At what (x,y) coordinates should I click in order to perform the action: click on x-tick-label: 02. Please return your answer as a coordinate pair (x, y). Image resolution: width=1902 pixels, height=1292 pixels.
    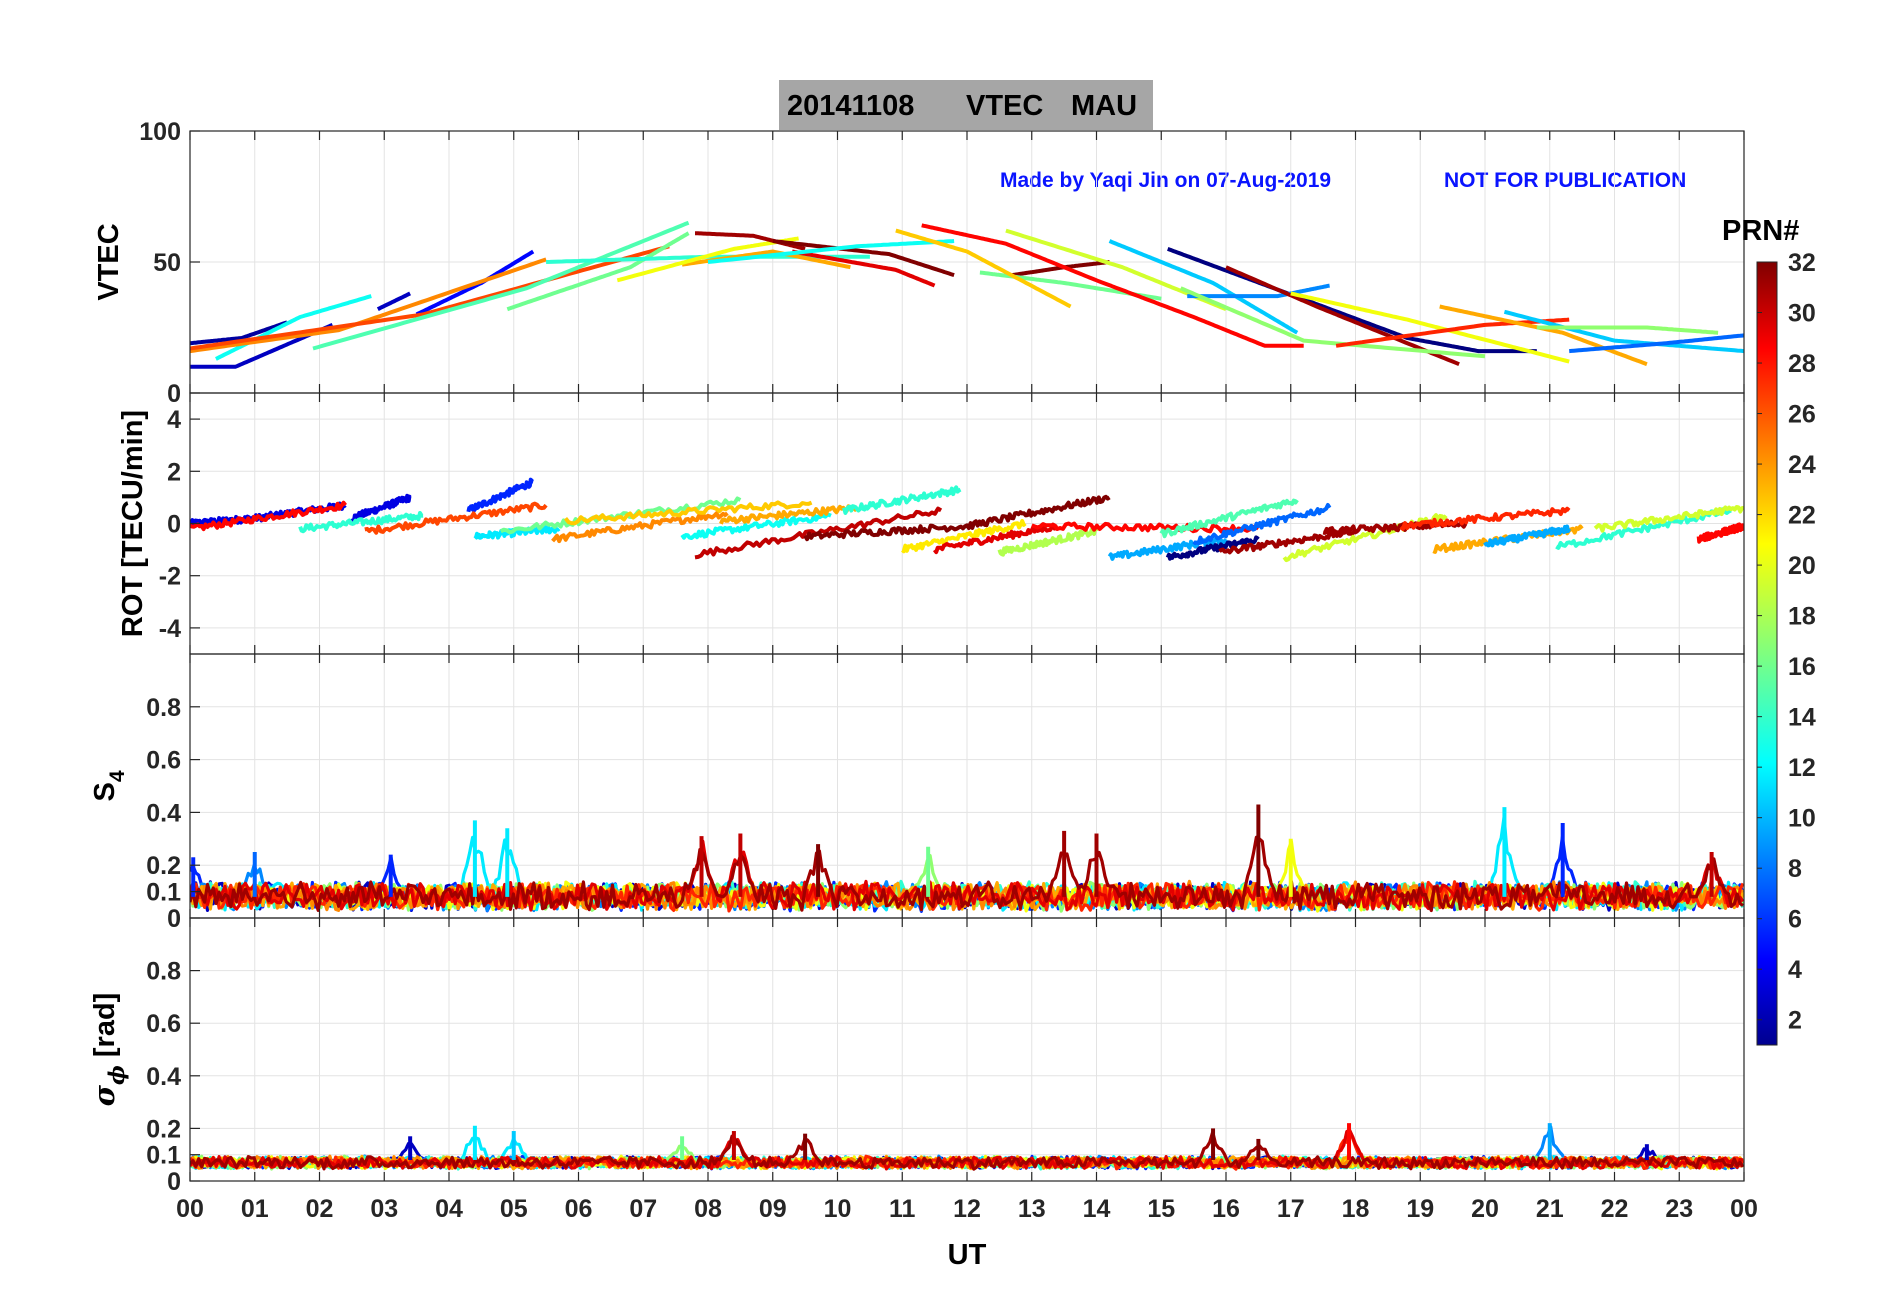
    Looking at the image, I should click on (320, 1209).